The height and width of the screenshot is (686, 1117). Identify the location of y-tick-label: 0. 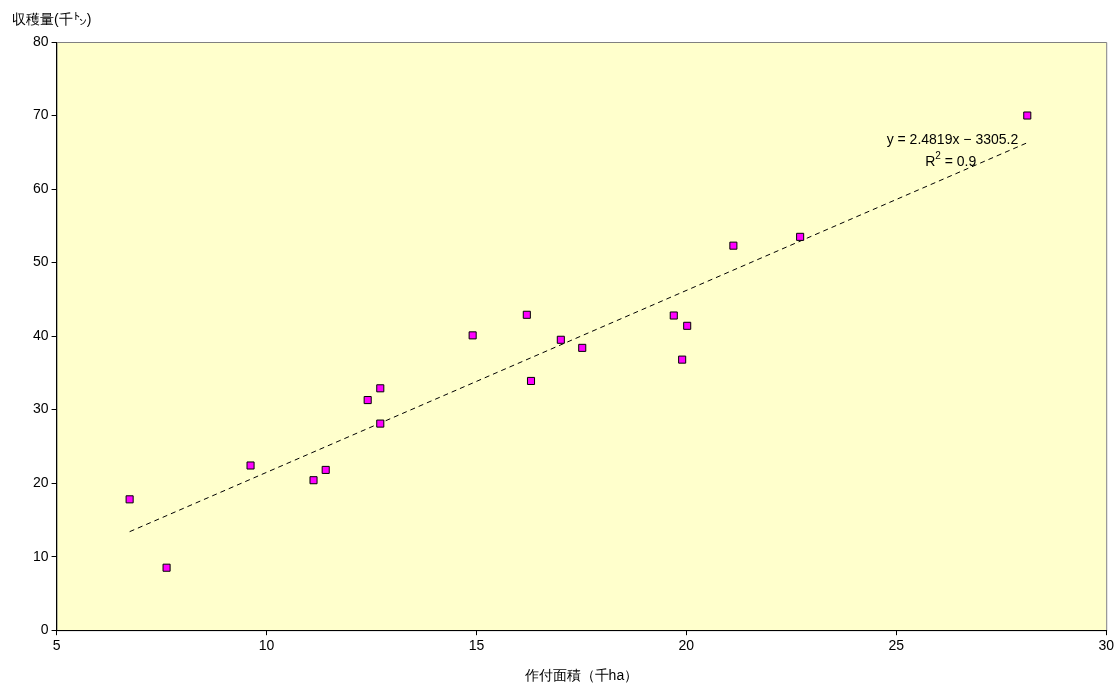
(44, 629).